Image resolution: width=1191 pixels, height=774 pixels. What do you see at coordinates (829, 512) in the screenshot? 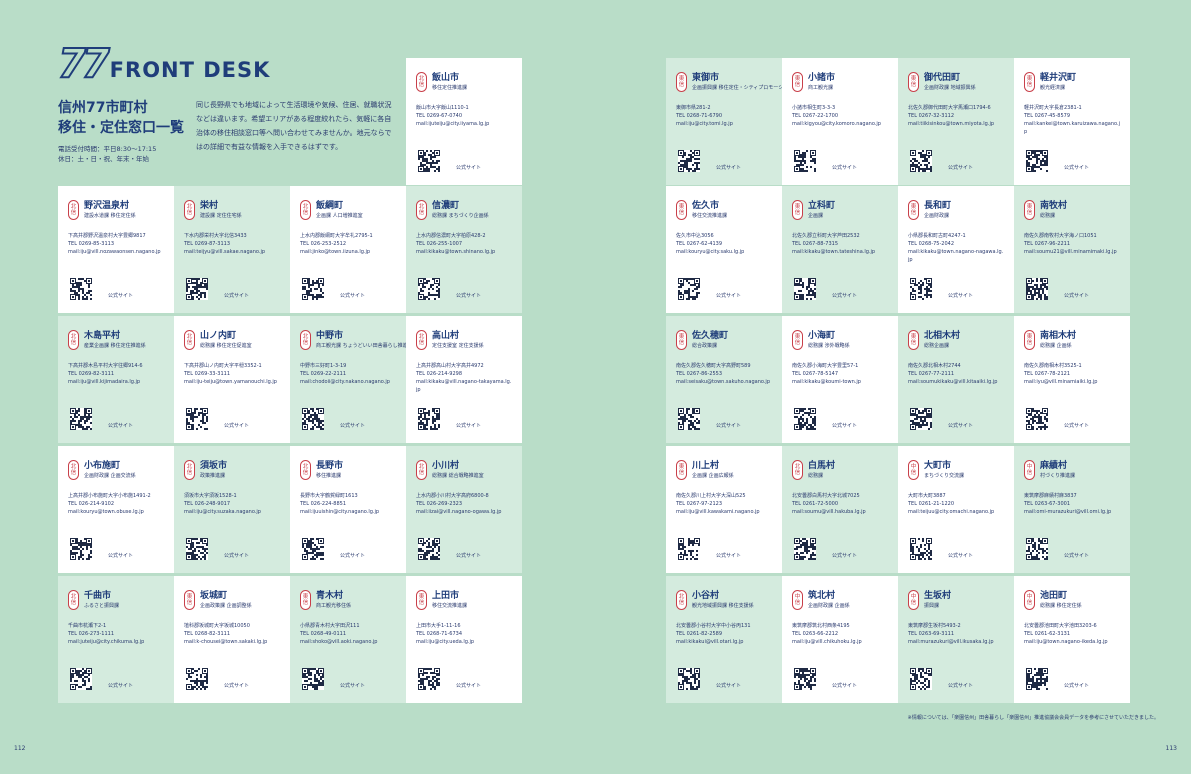
I see `email: mail:soumu@vill.hakuba.lg.jp` at bounding box center [829, 512].